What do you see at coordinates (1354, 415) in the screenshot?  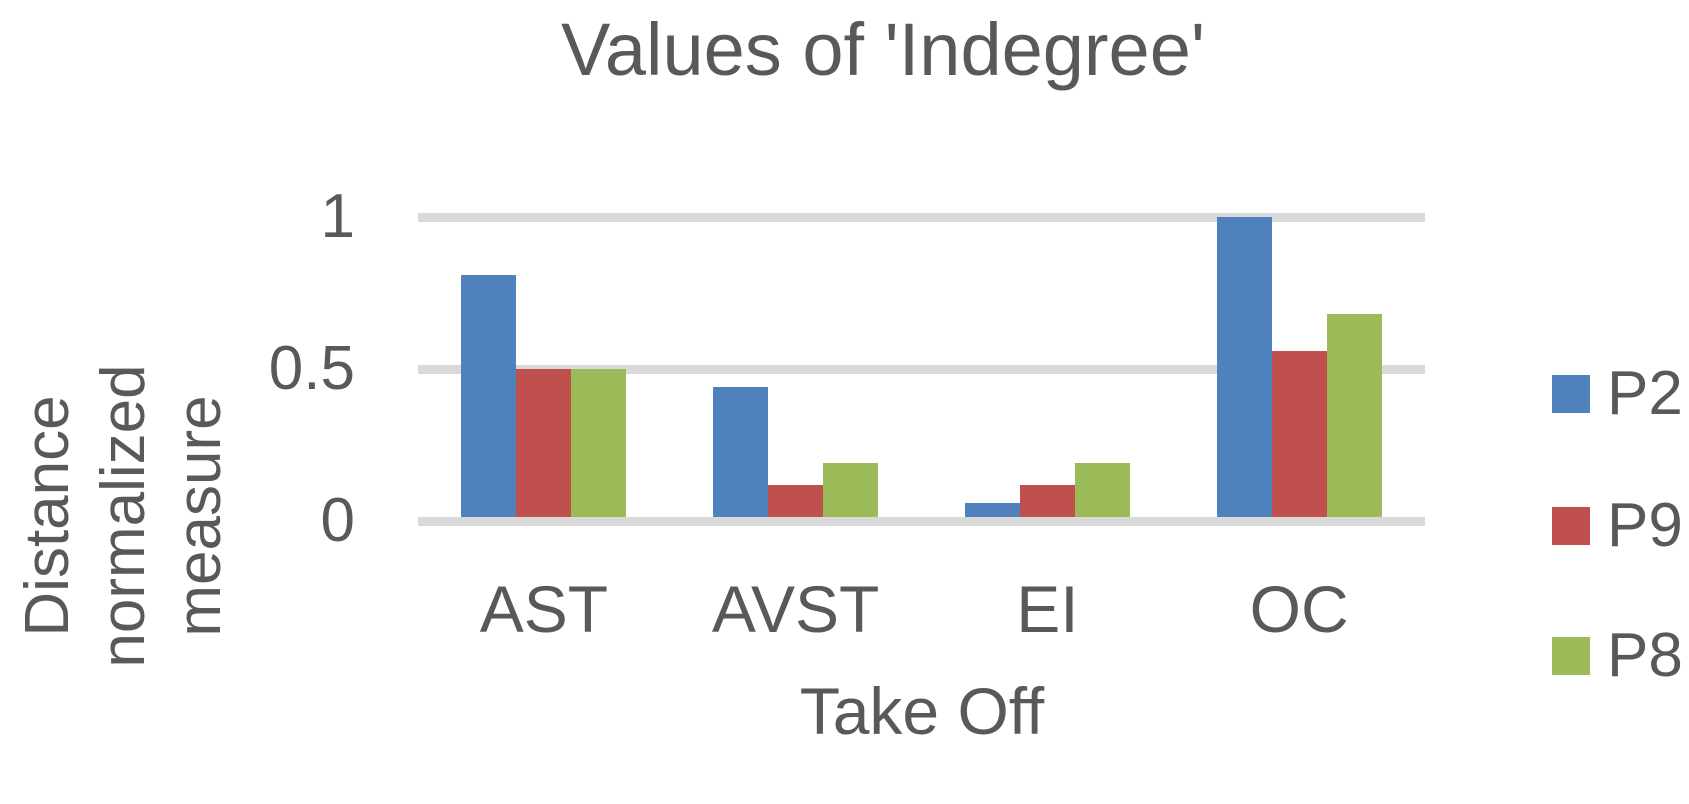 I see `bar-P8-OC` at bounding box center [1354, 415].